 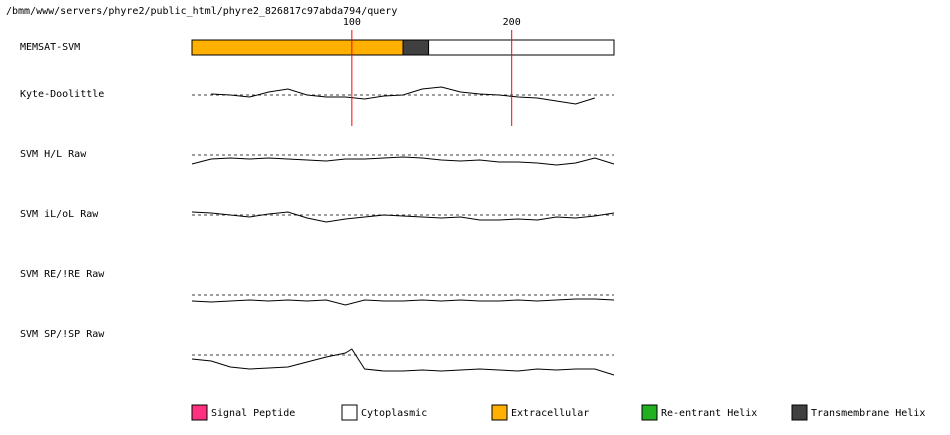 I want to click on legend-label: Transmembrane Helix, so click(x=868, y=413).